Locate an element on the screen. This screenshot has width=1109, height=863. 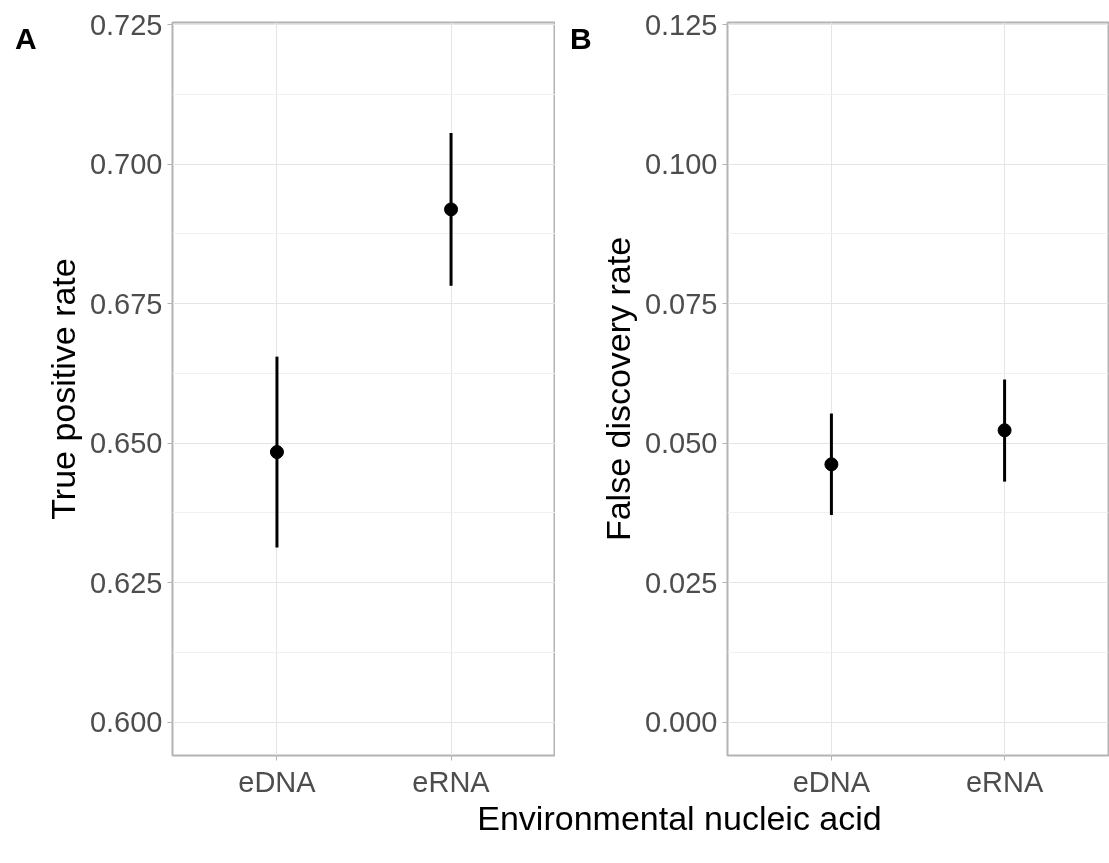
y-tick-label: 0.675 is located at coordinates (126, 303).